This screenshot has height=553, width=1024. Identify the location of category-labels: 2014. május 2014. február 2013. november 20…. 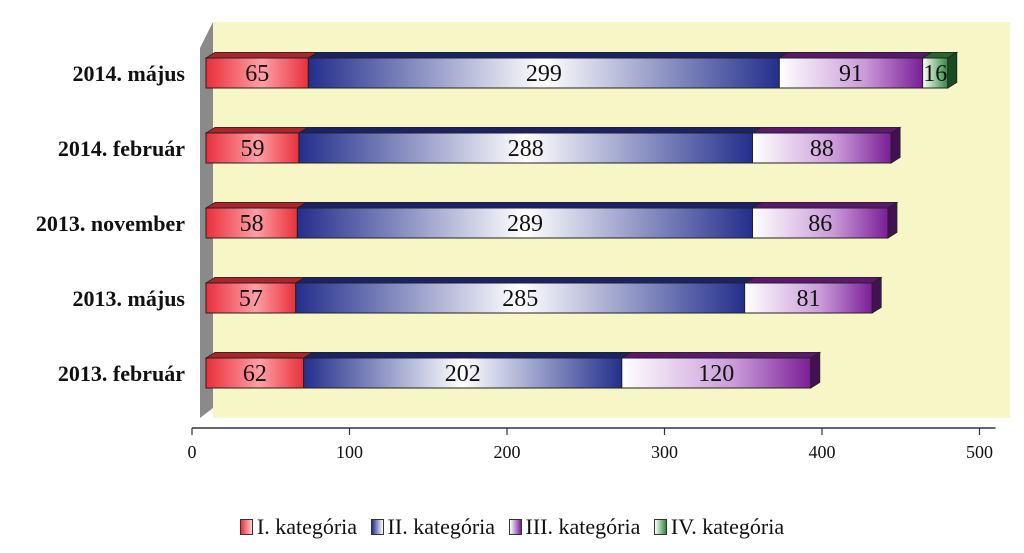
(111, 223).